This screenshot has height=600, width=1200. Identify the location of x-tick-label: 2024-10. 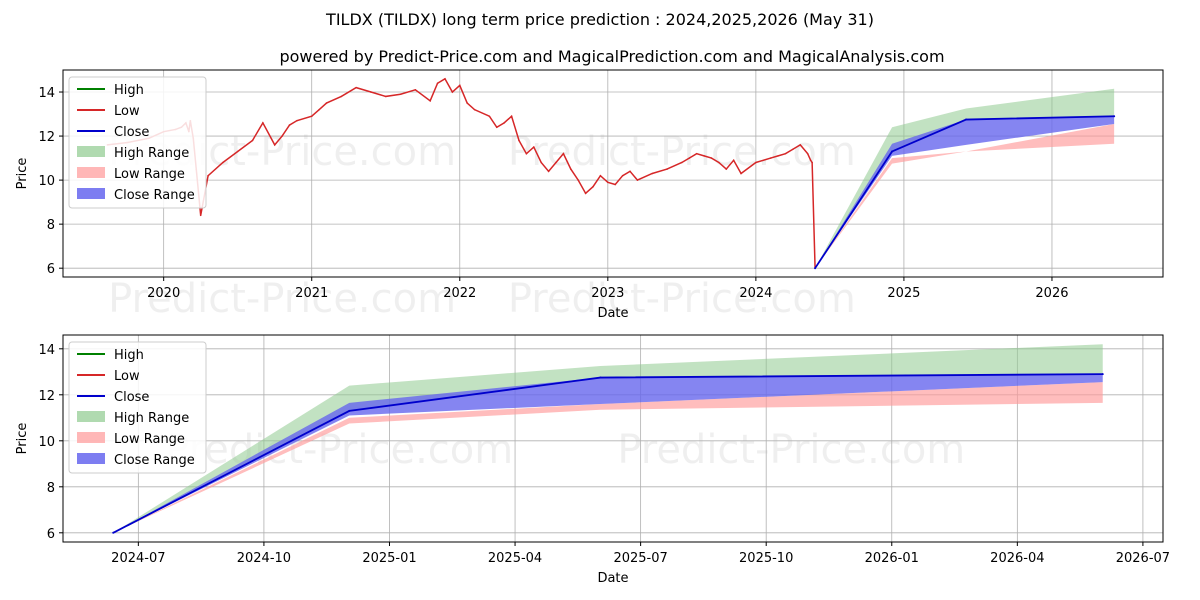
(264, 558).